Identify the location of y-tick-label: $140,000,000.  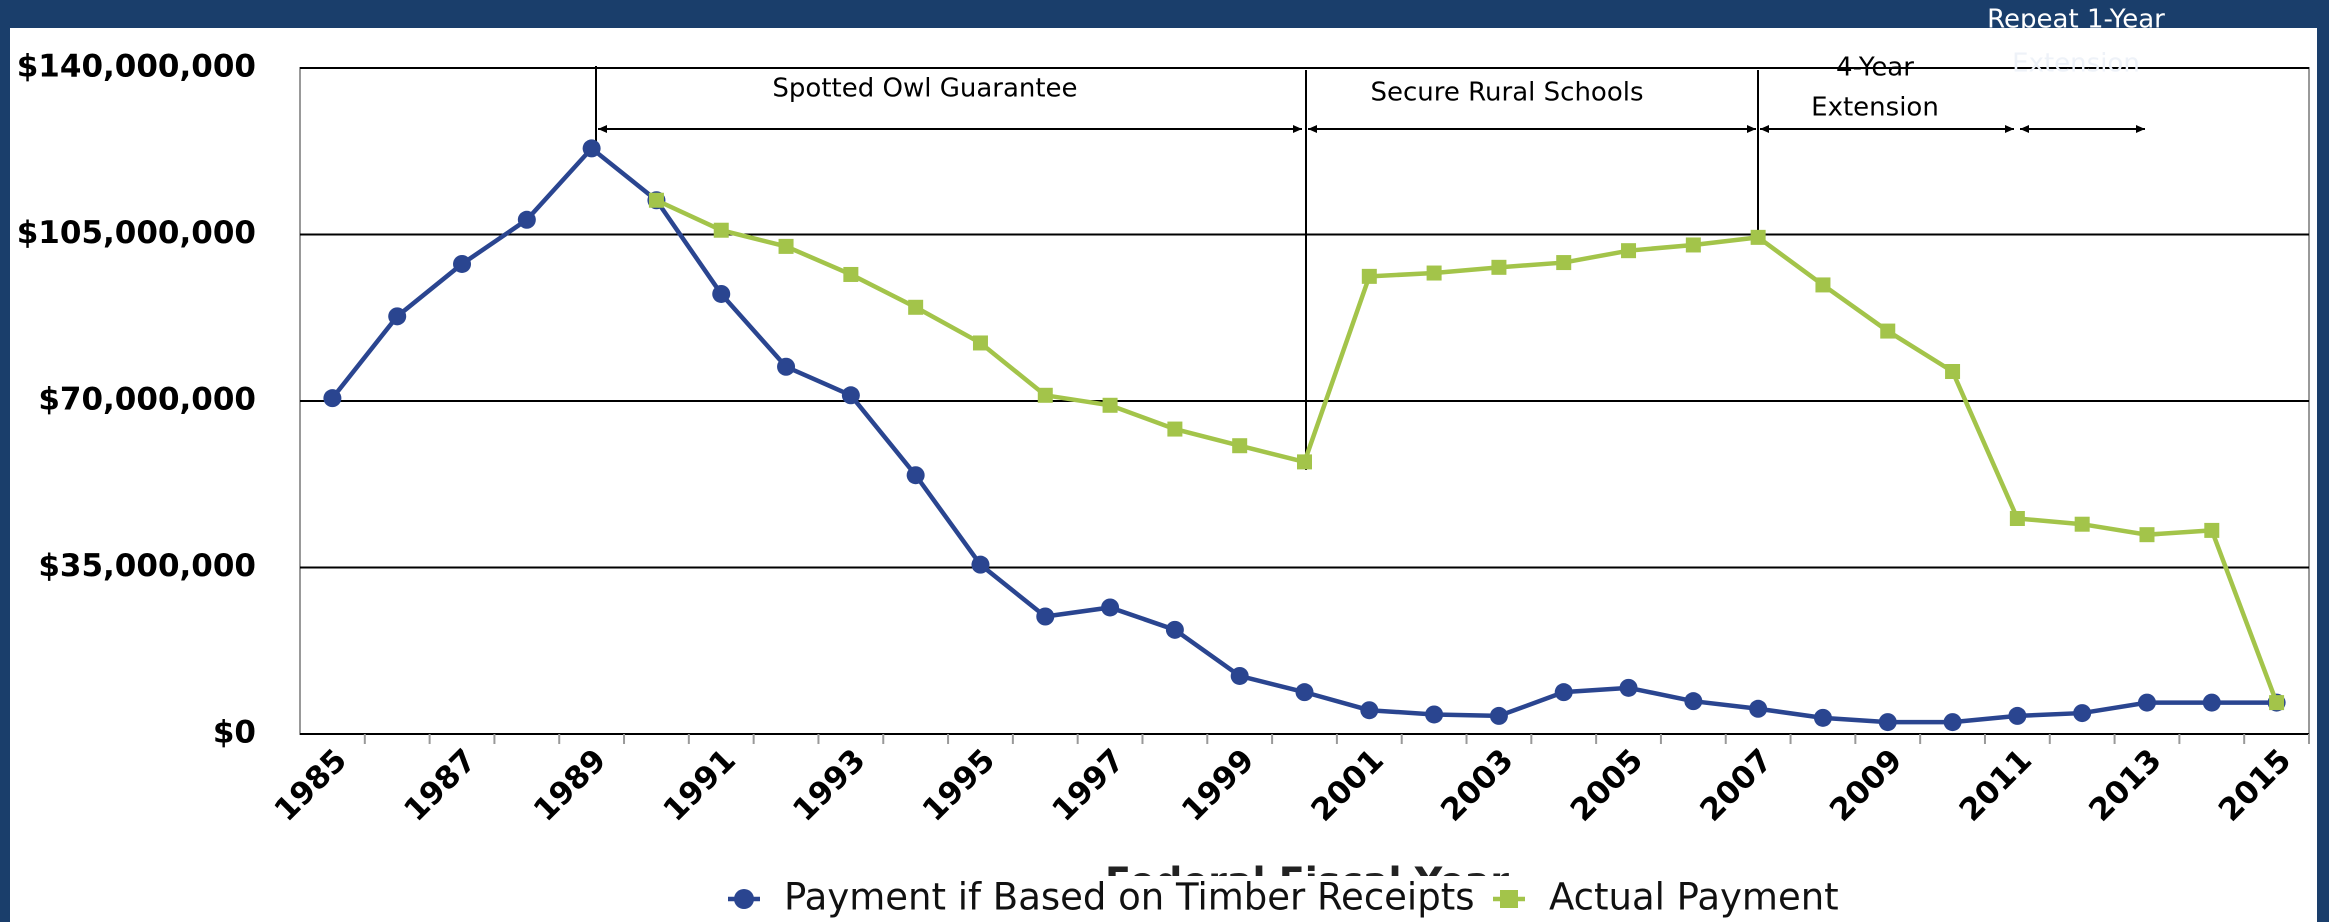
(136, 67).